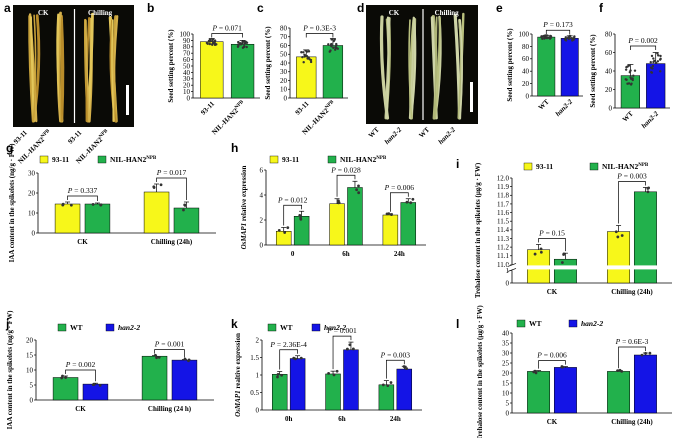  I want to click on axis-break-mark, so click(512, 265).